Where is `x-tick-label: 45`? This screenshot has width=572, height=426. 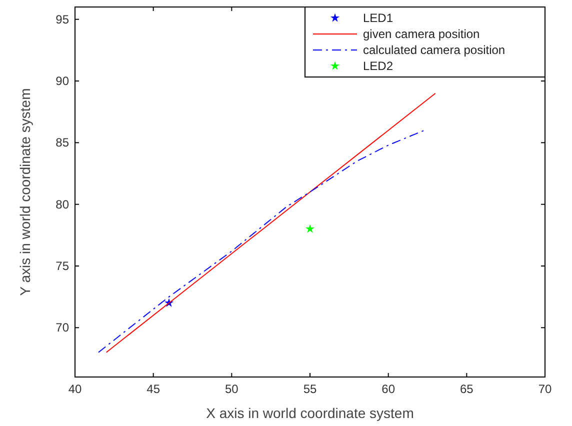
x-tick-label: 45 is located at coordinates (153, 389).